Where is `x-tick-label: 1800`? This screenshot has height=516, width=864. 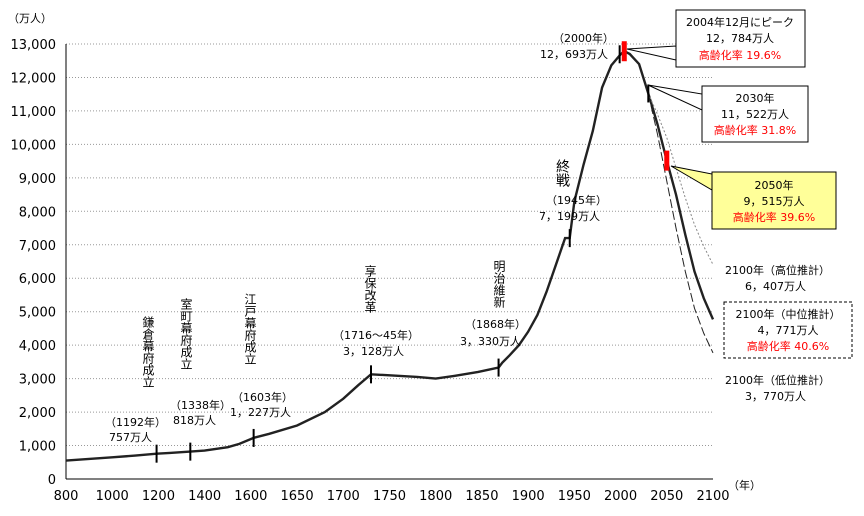 x-tick-label: 1800 is located at coordinates (435, 496).